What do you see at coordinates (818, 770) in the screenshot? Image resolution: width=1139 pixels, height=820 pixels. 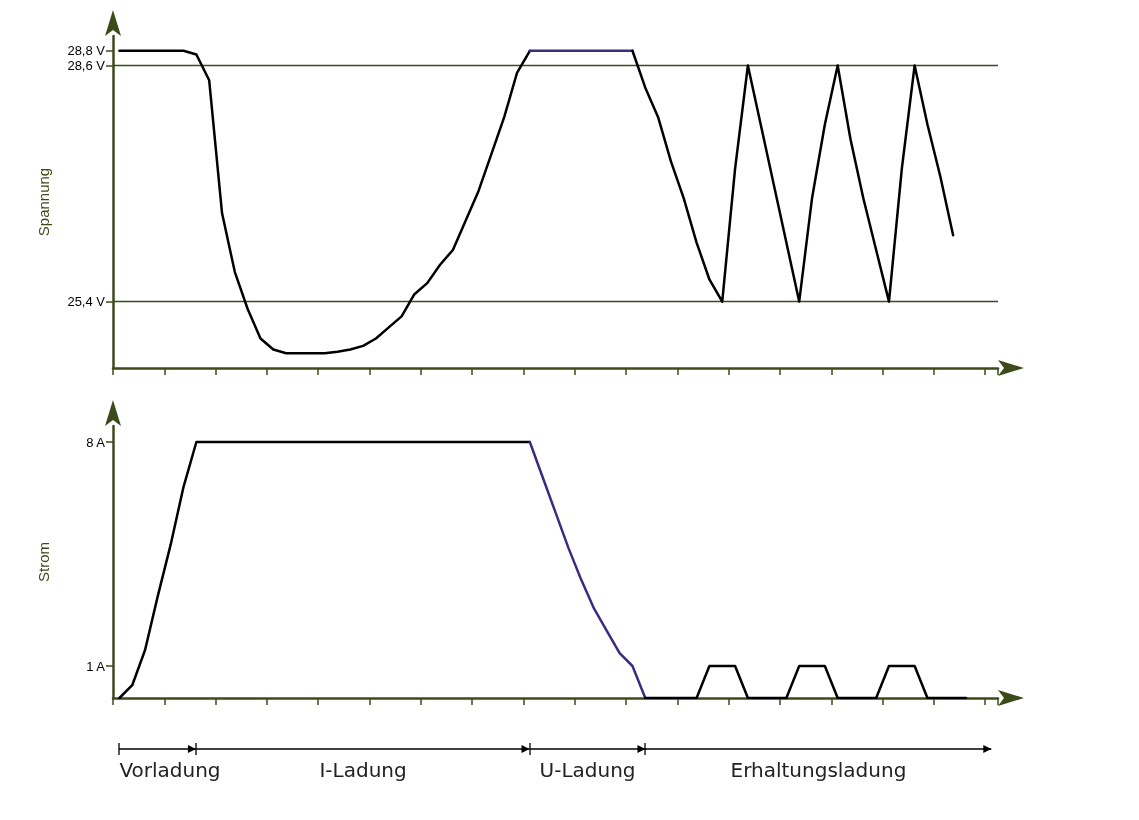 I see `text: Erhaltungsladung` at bounding box center [818, 770].